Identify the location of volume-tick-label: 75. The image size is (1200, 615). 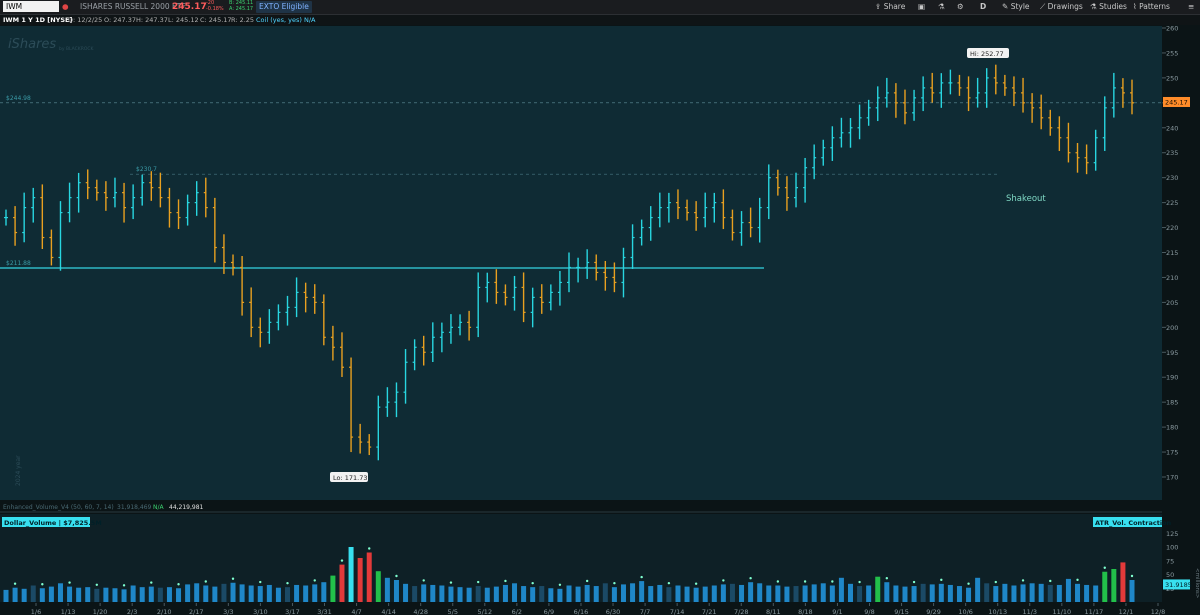
(1170, 561).